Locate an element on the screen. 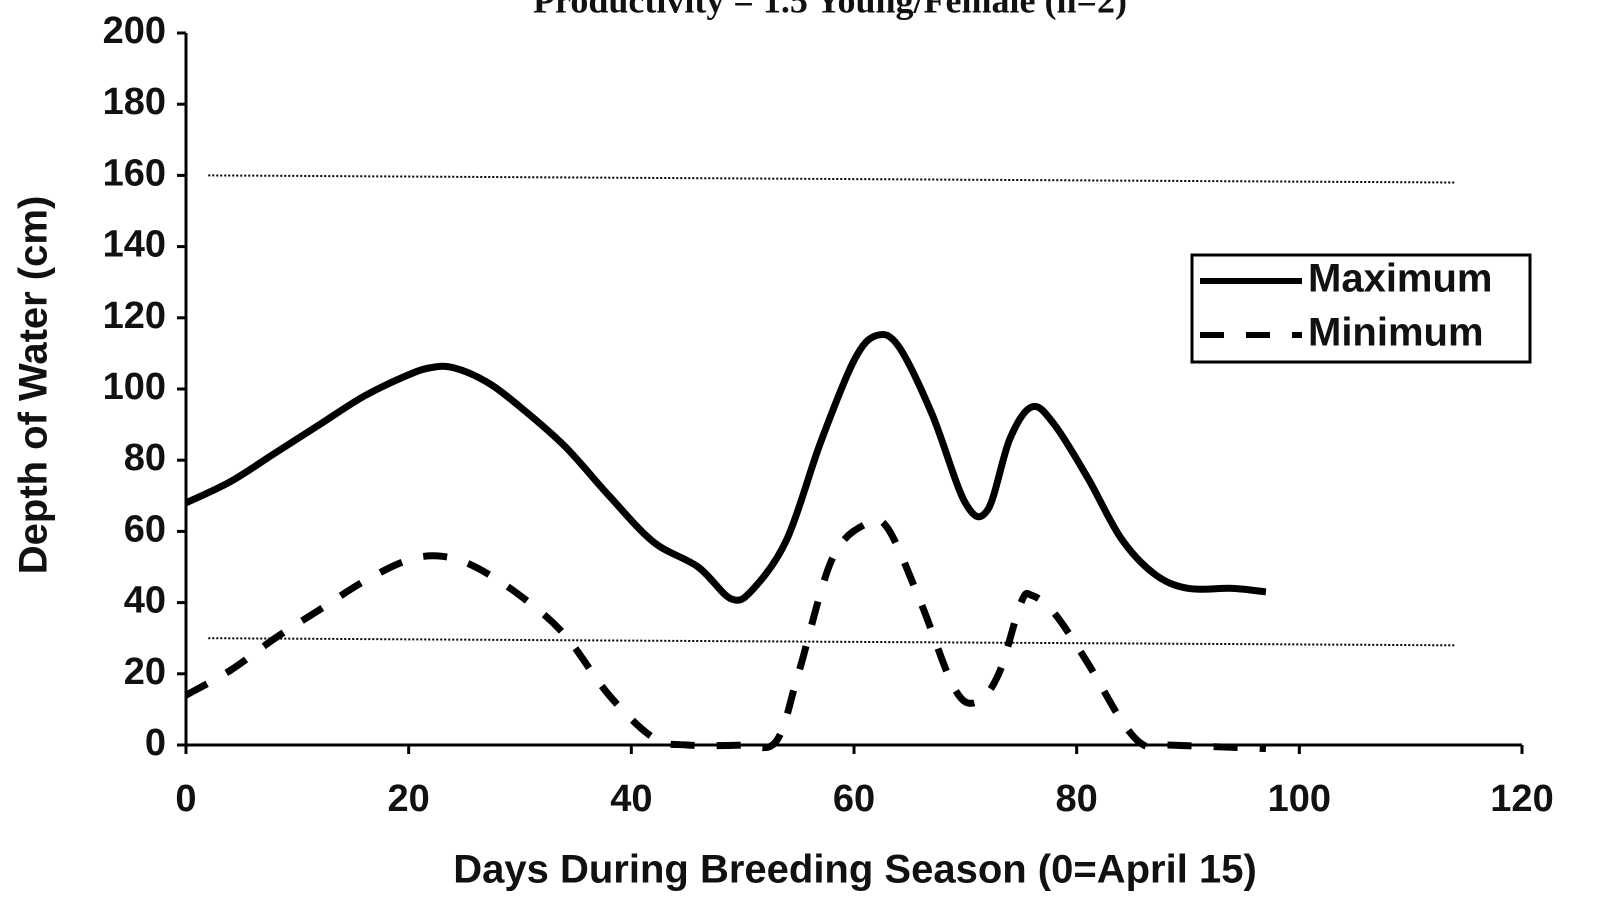  x-tick-label: 100 is located at coordinates (1299, 799).